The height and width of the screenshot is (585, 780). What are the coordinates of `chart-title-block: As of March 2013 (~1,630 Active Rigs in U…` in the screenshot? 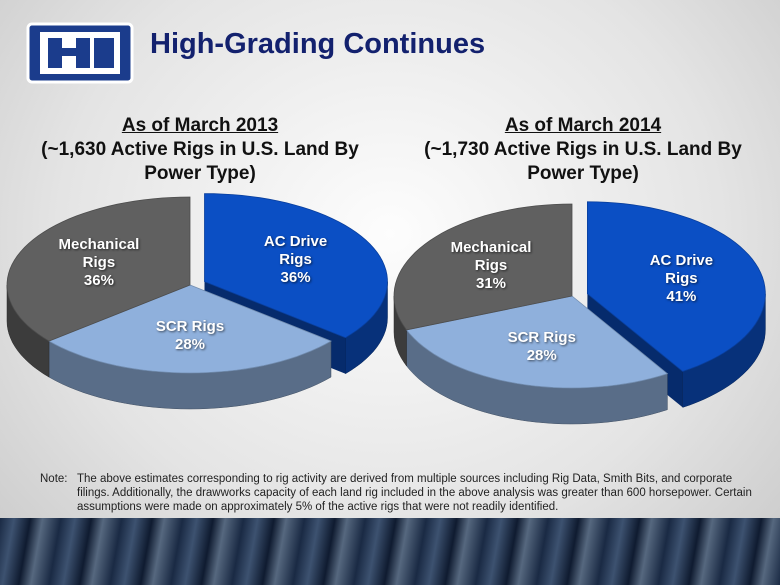 It's located at (200, 150).